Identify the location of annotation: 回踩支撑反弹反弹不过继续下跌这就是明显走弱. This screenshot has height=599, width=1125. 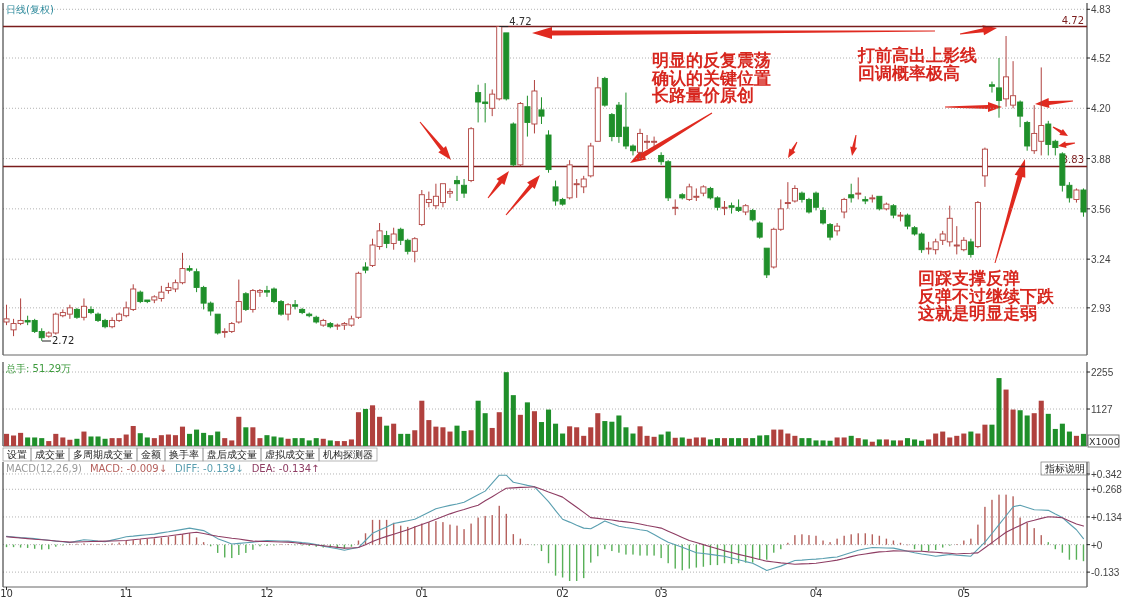
(986, 295).